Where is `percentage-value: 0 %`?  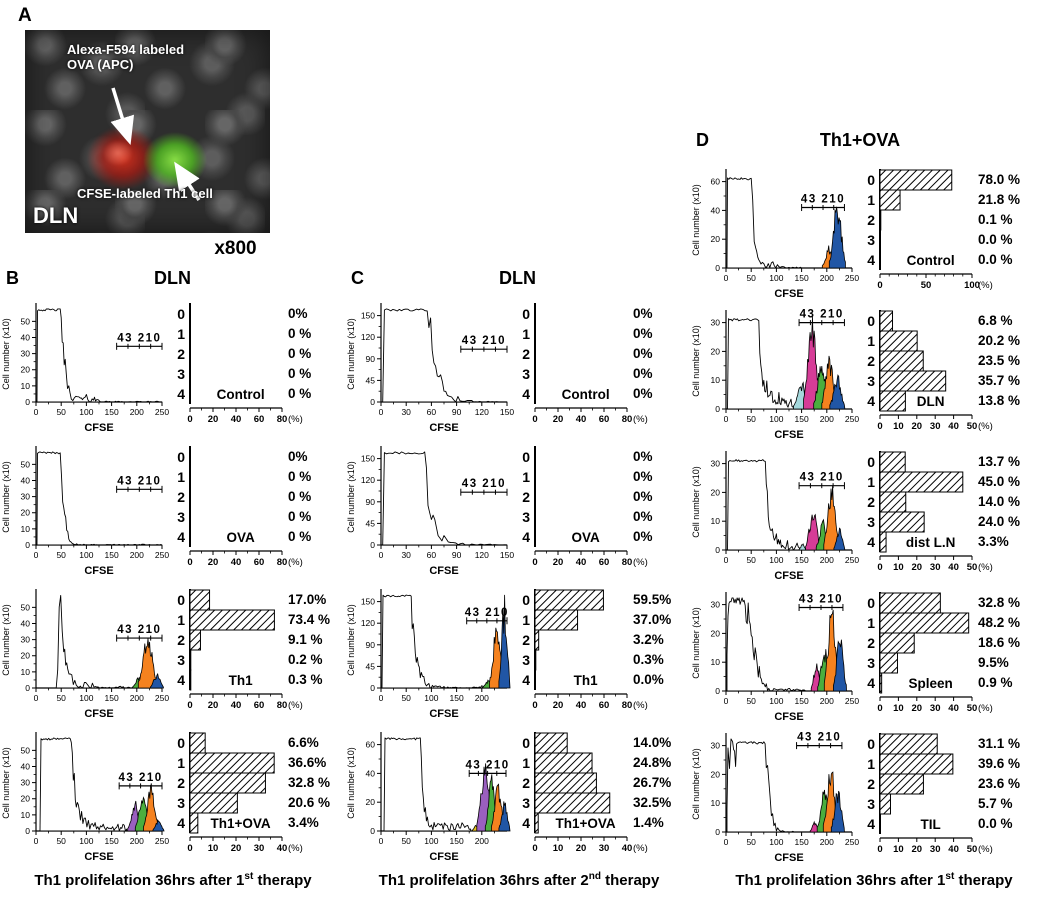
percentage-value: 0 % is located at coordinates (300, 373).